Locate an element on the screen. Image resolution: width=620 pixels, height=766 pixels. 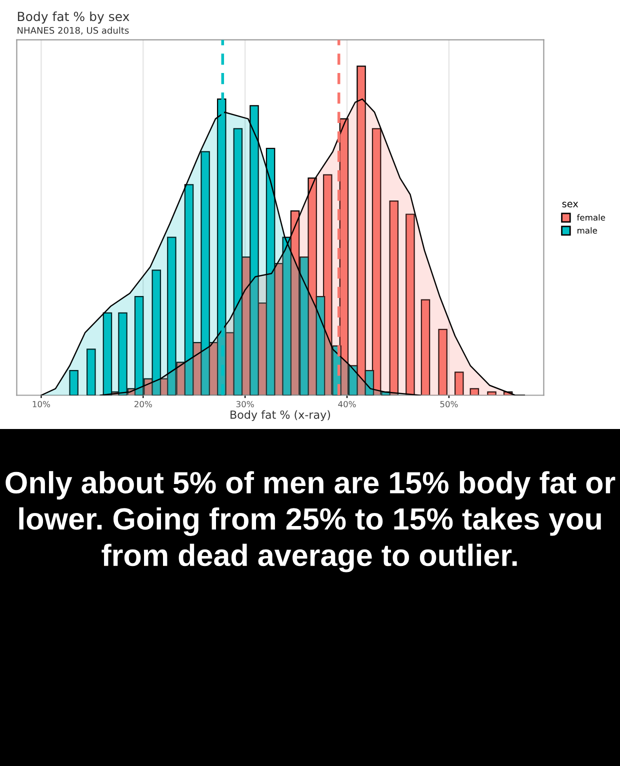
x-tick-label: 20% is located at coordinates (143, 404).